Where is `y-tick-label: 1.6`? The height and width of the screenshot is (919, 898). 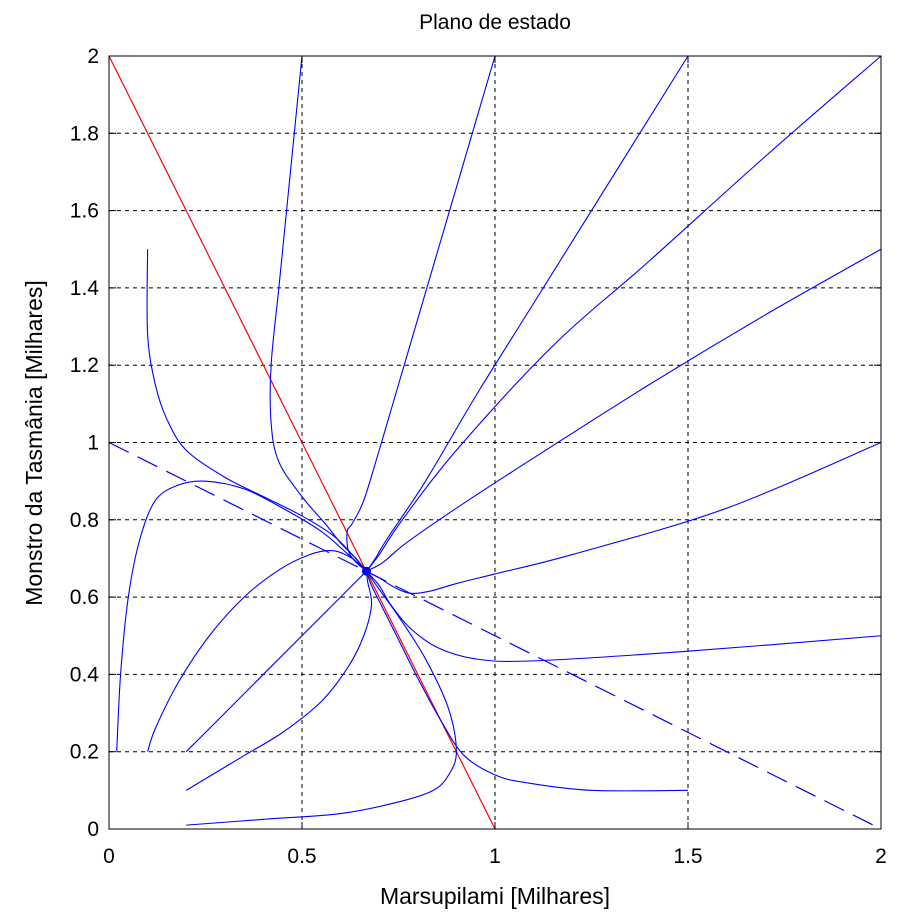
y-tick-label: 1.6 is located at coordinates (84, 211).